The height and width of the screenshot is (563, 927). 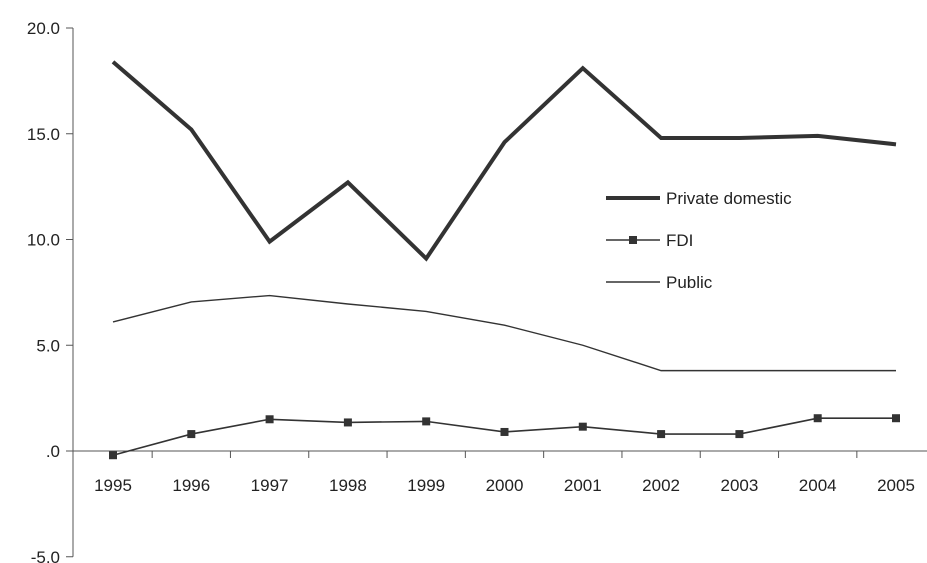 I want to click on legend-item: Private domestic, so click(x=699, y=198).